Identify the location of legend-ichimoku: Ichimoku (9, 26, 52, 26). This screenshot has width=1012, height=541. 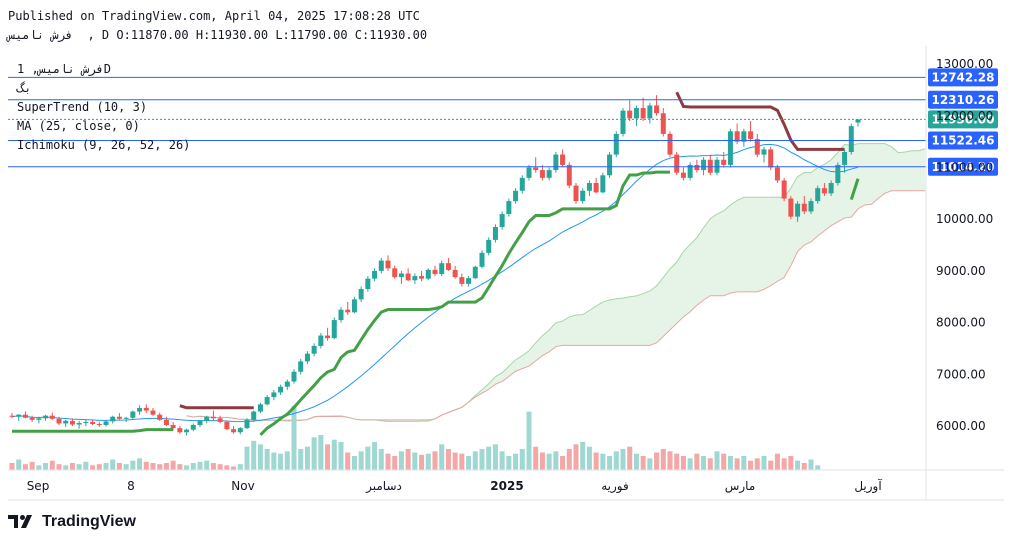
(104, 145).